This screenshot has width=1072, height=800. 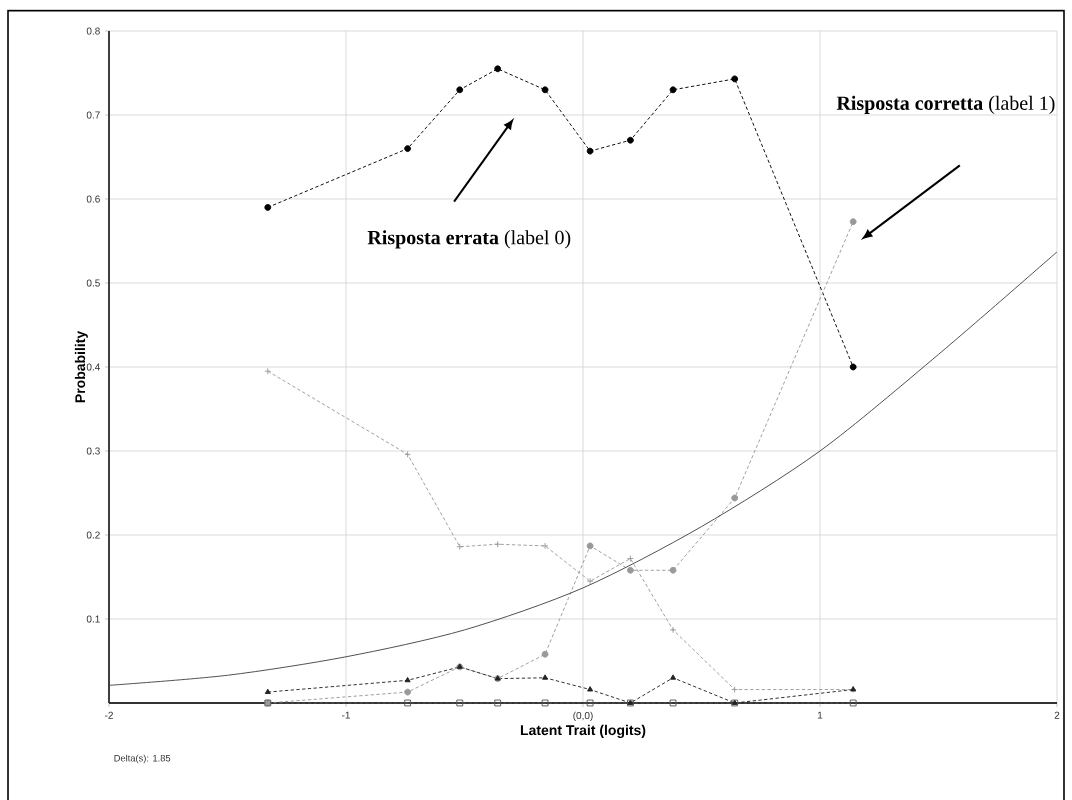 I want to click on x-tick-label: 1, so click(x=820, y=715).